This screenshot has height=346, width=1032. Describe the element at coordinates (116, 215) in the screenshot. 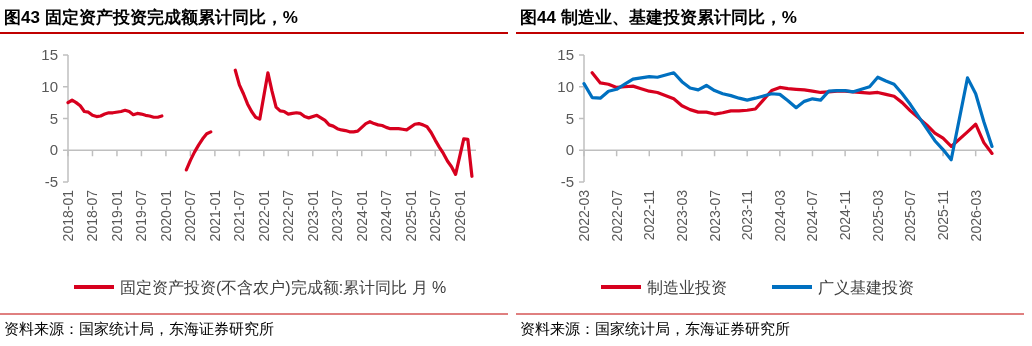

I see `x-tick-label: 2019-01` at that location.